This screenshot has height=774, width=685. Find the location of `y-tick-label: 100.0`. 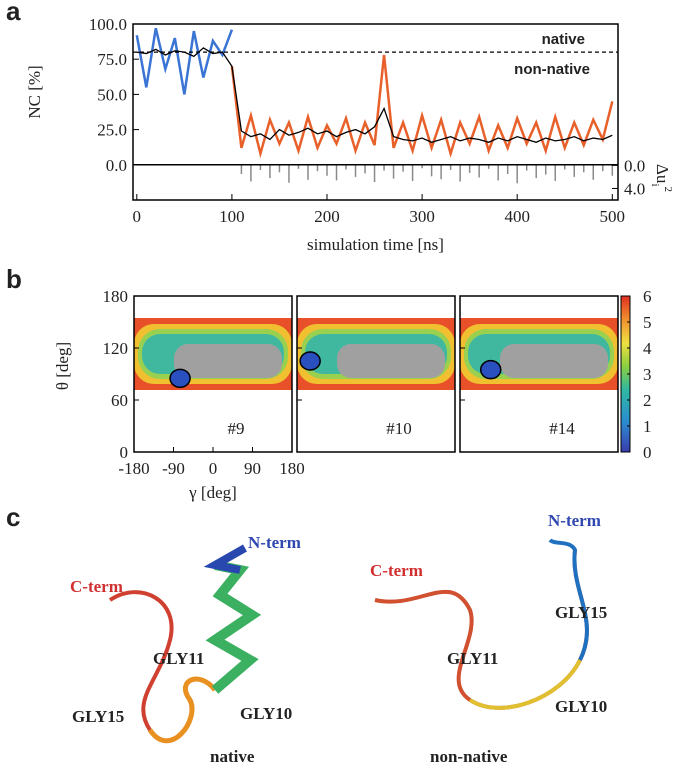

y-tick-label: 100.0 is located at coordinates (108, 24).